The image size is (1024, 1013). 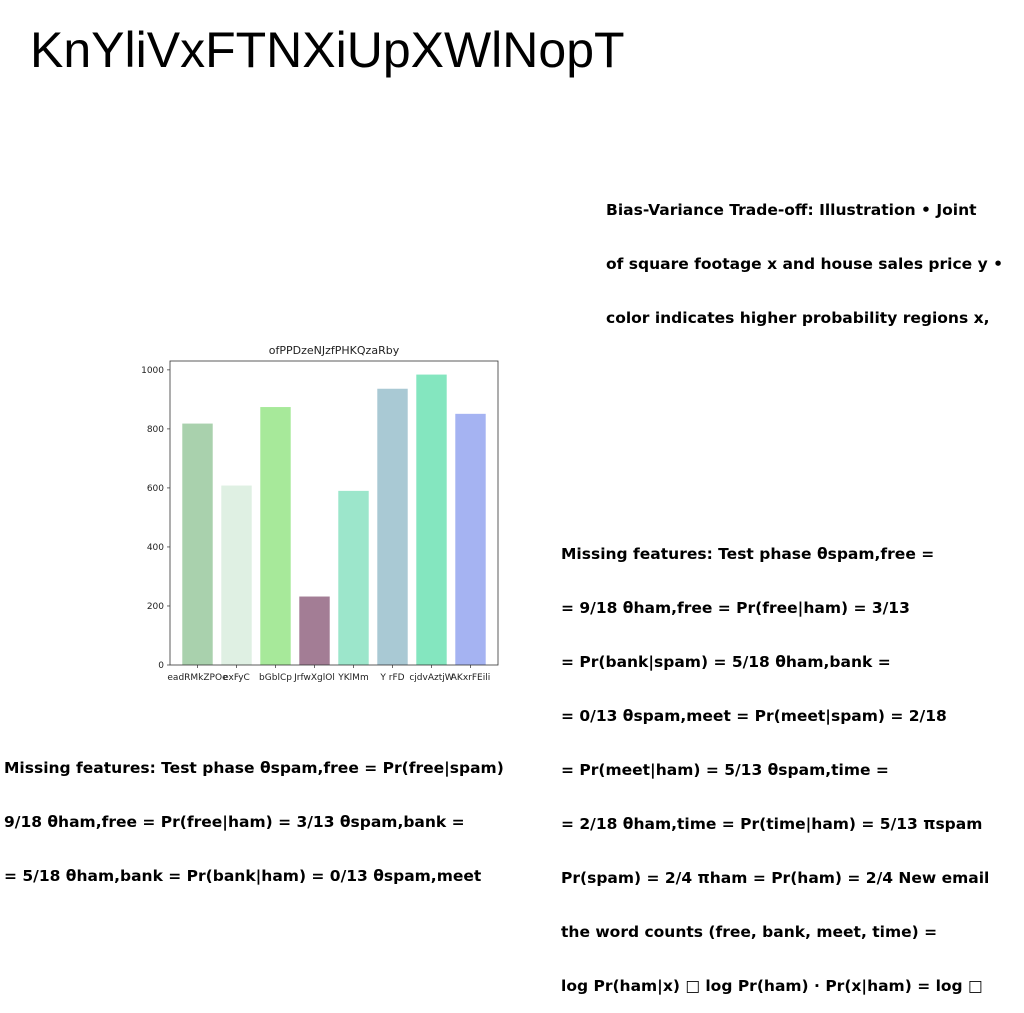 I want to click on x-tick-label: exFyC, so click(x=236, y=678).